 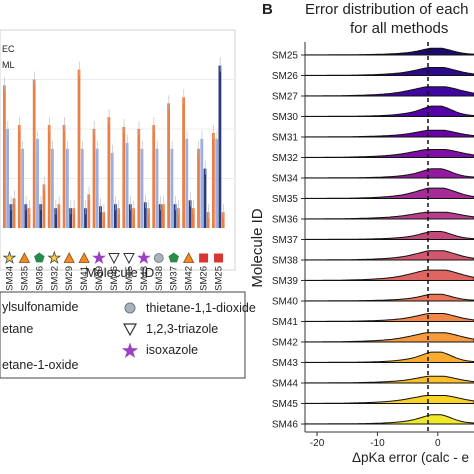 I want to click on x-tick-label: SM34, so click(x=9, y=278).